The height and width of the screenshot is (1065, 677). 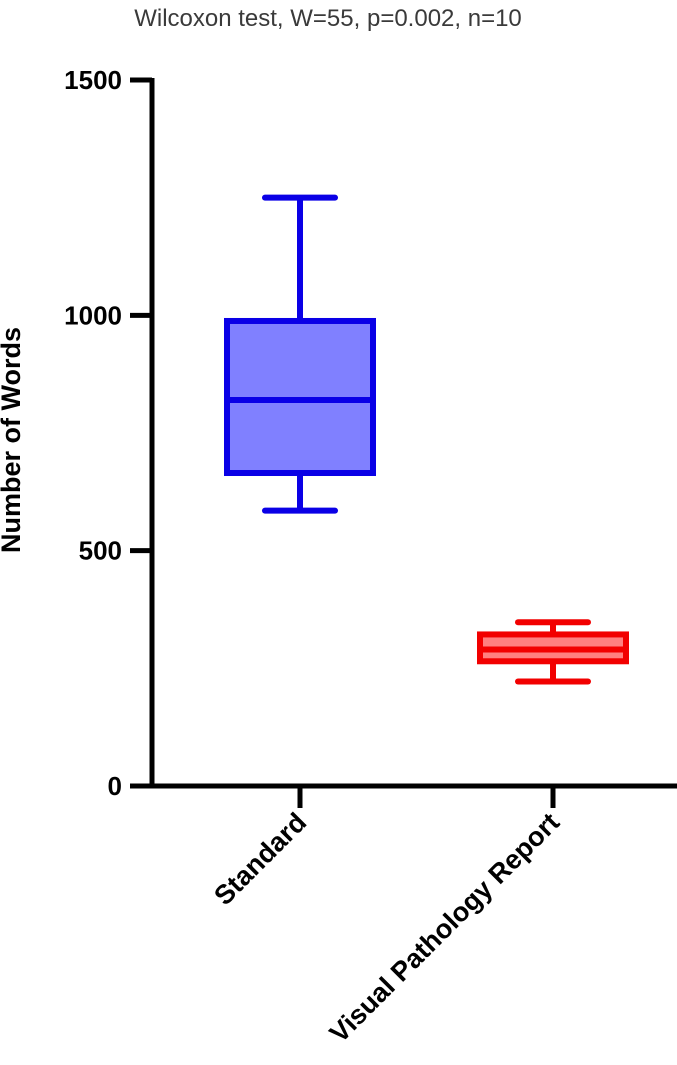 I want to click on box-0-iqr, so click(x=300, y=397).